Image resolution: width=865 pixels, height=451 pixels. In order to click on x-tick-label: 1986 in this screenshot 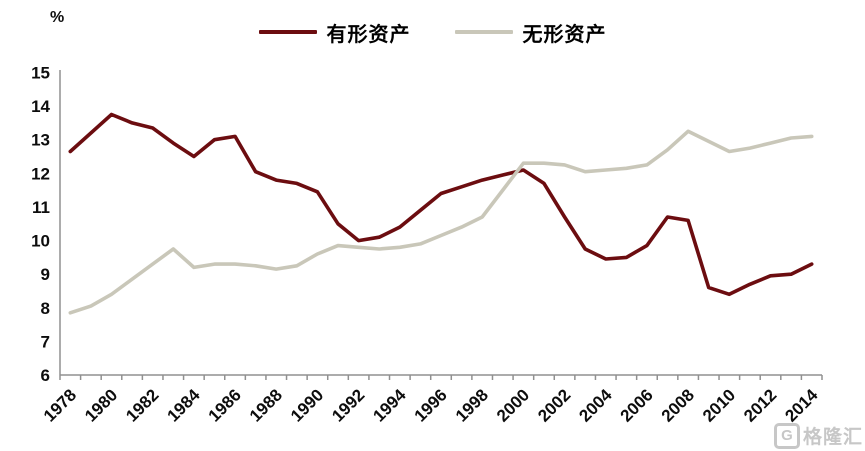, I will do `click(225, 405)`.